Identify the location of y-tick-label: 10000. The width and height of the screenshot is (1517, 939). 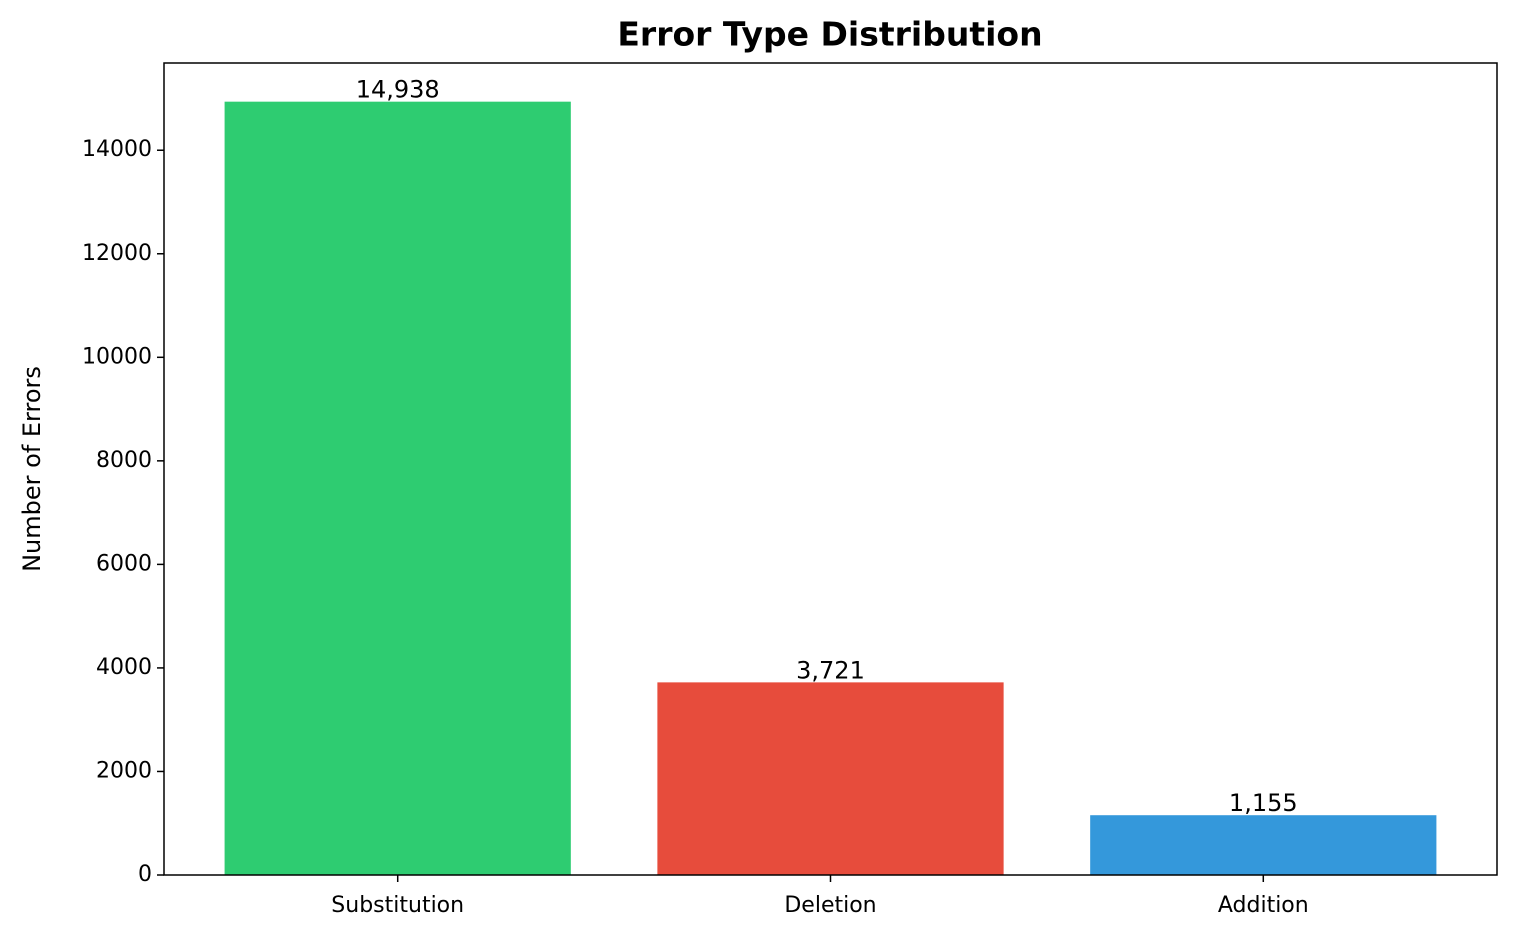
(117, 356).